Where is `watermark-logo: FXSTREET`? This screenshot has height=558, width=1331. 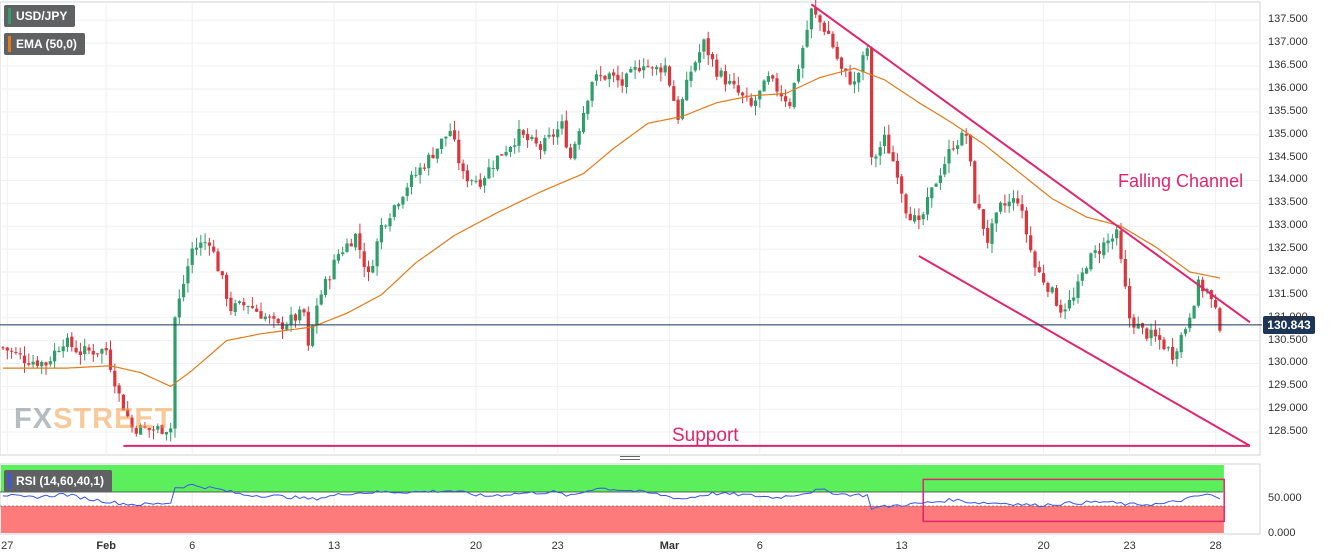 watermark-logo: FXSTREET is located at coordinates (93, 419).